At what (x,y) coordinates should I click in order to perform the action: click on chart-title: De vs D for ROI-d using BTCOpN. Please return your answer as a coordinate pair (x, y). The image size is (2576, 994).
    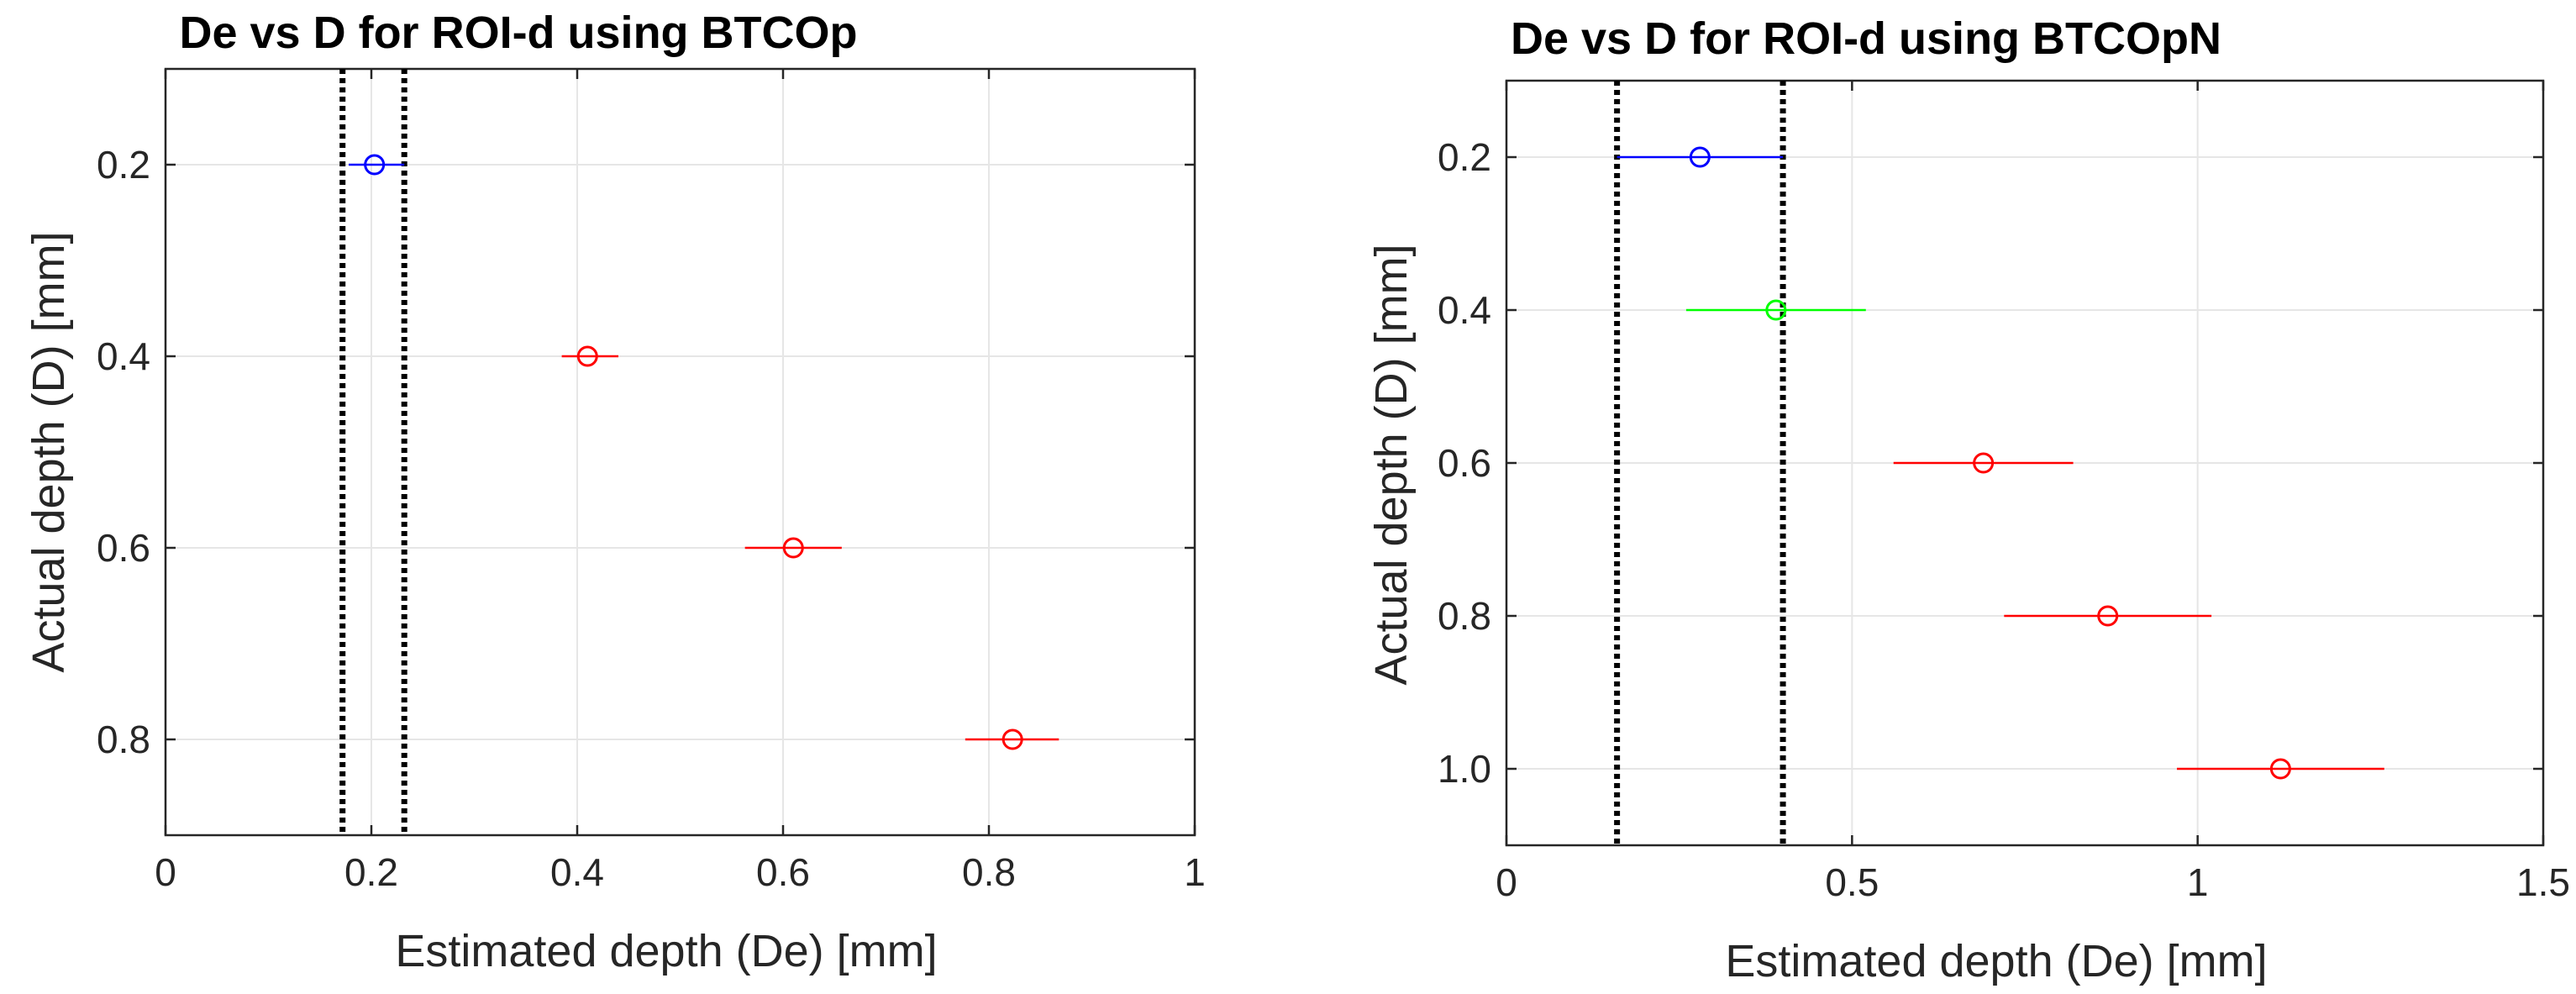
    Looking at the image, I should click on (1866, 38).